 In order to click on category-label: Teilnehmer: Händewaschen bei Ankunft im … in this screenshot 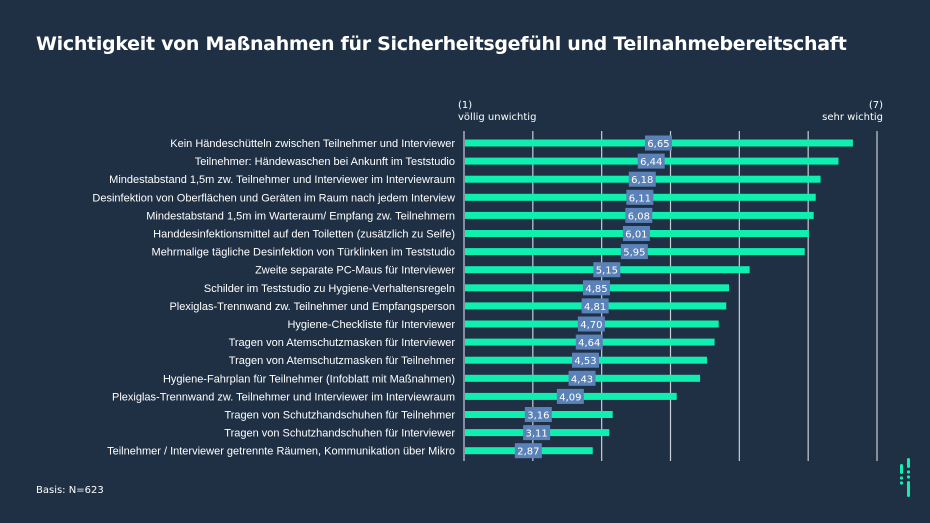, I will do `click(325, 162)`.